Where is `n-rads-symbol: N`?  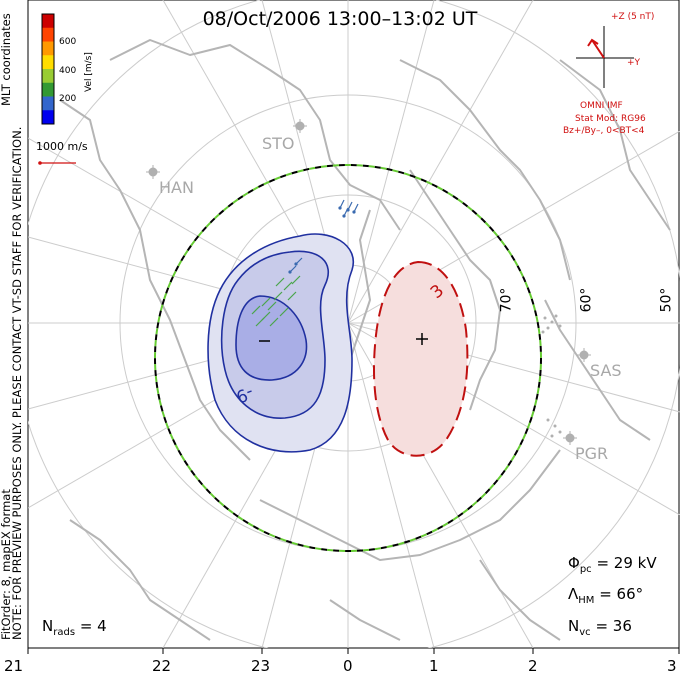 n-rads-symbol: N is located at coordinates (48, 626).